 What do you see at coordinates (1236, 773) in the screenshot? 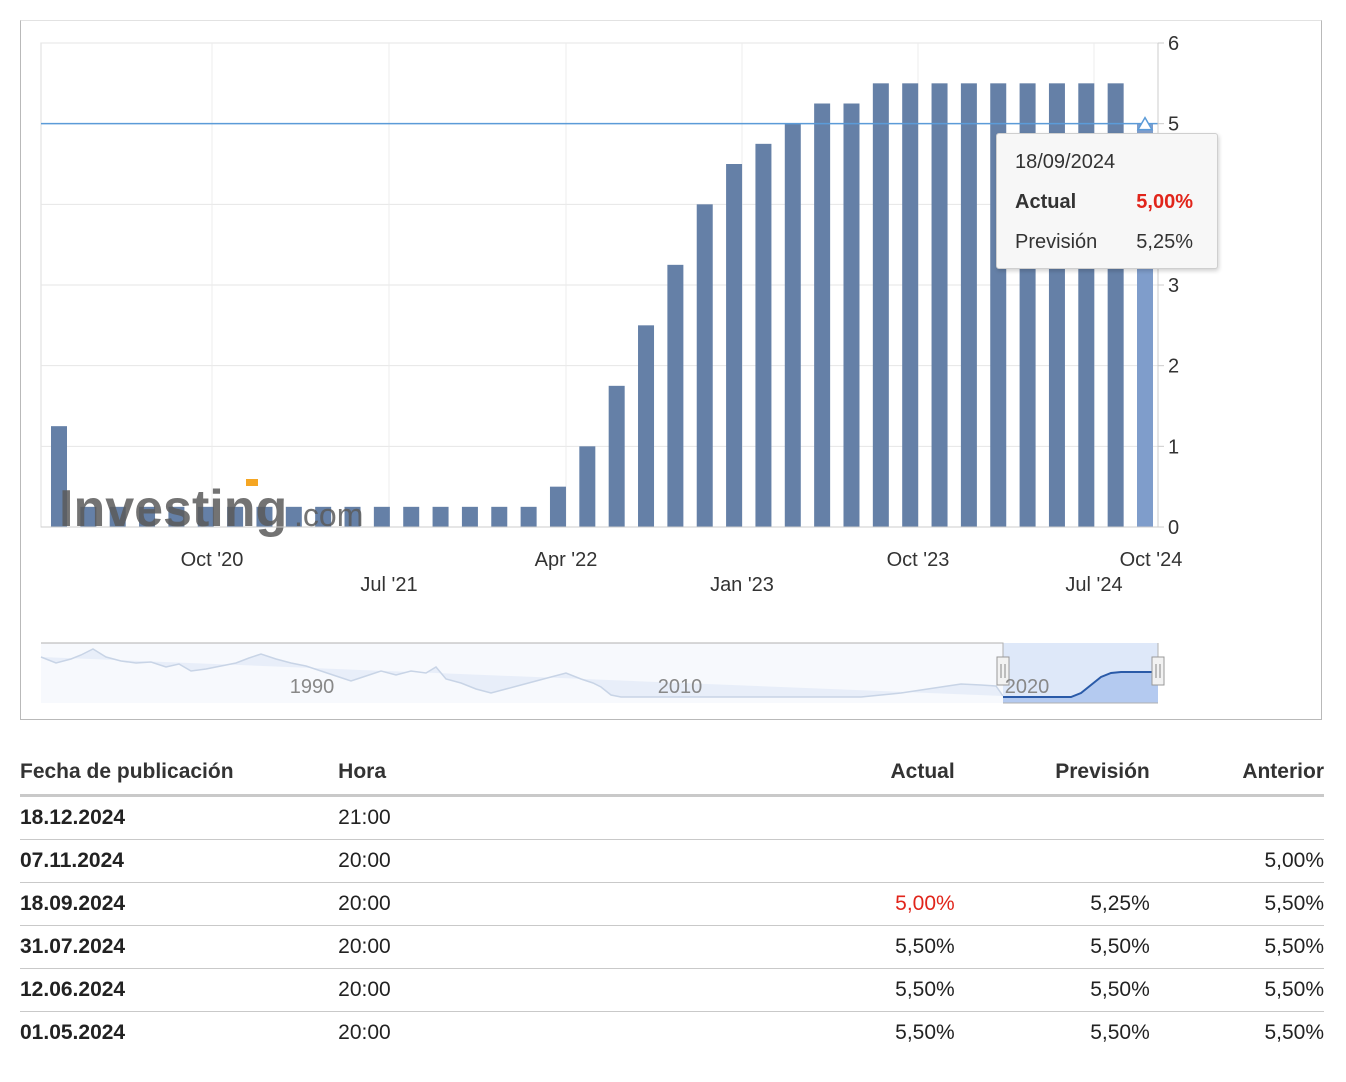
I see `header-previous: Anterior` at bounding box center [1236, 773].